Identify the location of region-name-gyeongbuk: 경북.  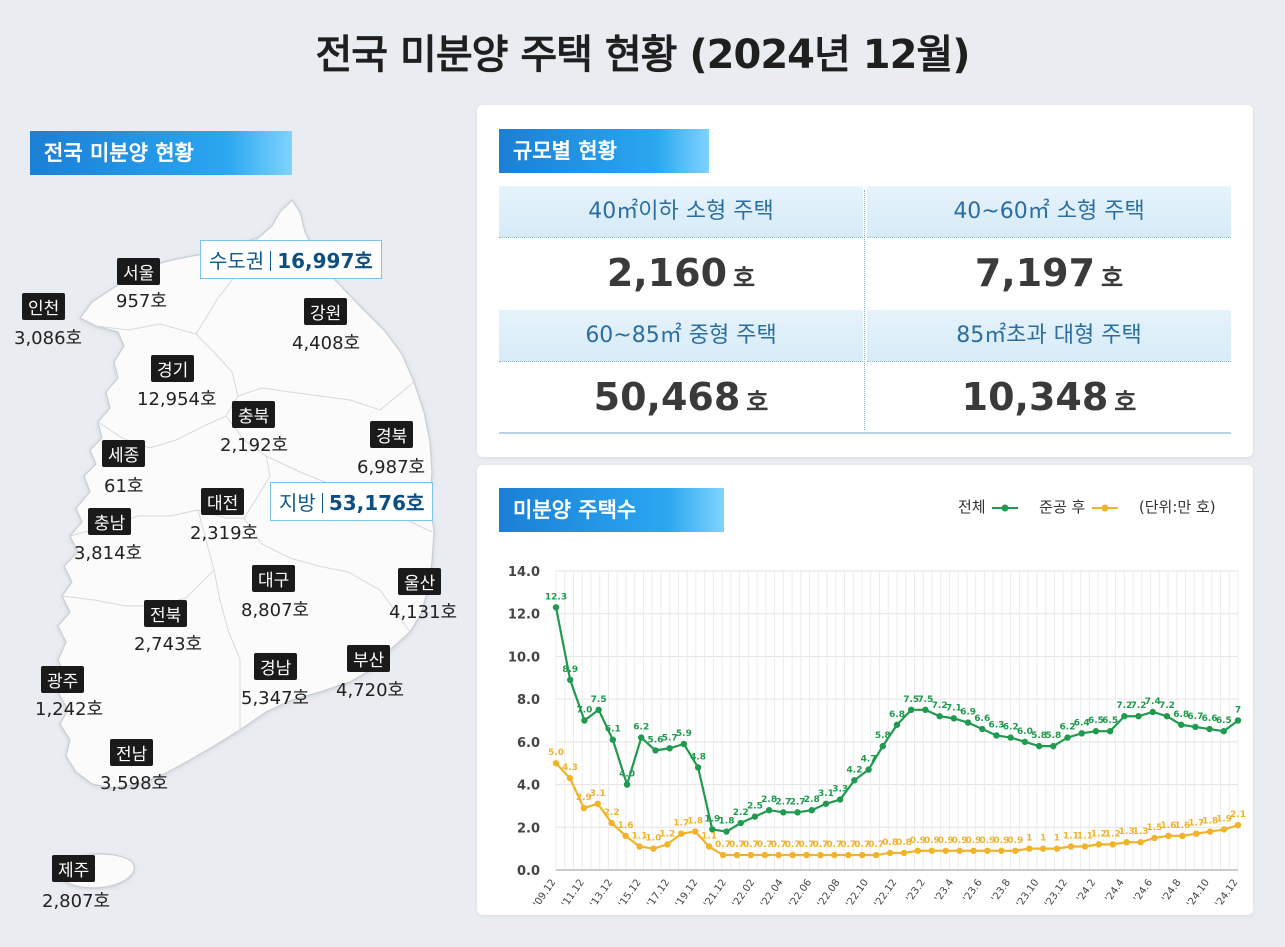
(392, 434).